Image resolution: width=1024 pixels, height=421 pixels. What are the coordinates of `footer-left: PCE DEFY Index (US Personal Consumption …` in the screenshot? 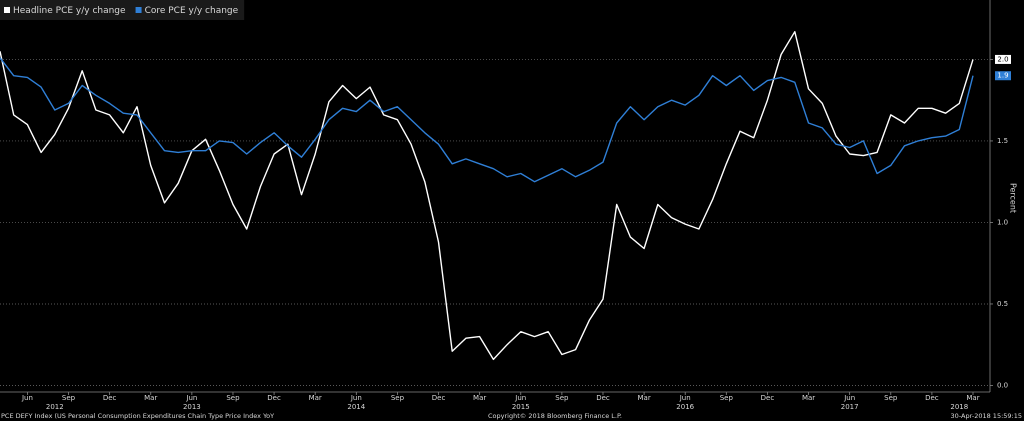 It's located at (137, 416).